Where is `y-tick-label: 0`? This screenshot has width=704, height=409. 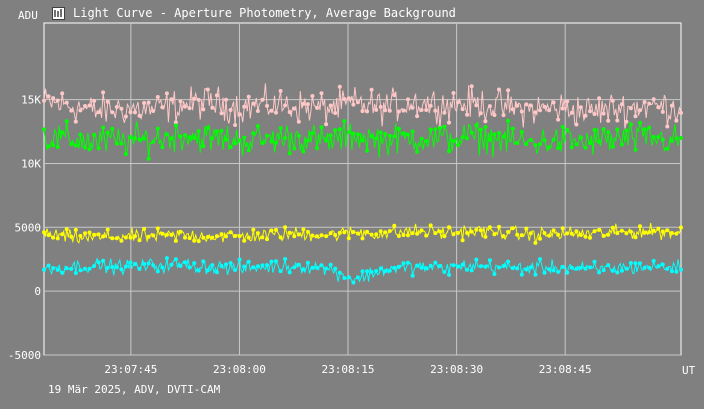
y-tick-label: 0 is located at coordinates (37, 291).